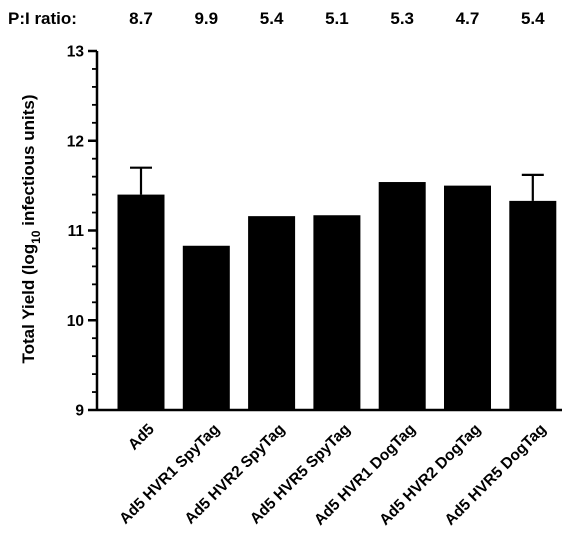 Image resolution: width=573 pixels, height=550 pixels. I want to click on pi-ratio-value-5: 5.3, so click(402, 18).